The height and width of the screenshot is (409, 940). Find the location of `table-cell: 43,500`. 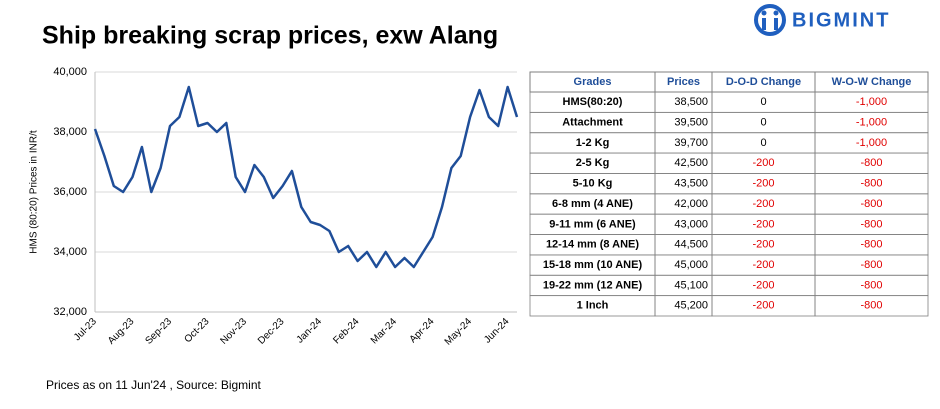

table-cell: 43,500 is located at coordinates (691, 184).